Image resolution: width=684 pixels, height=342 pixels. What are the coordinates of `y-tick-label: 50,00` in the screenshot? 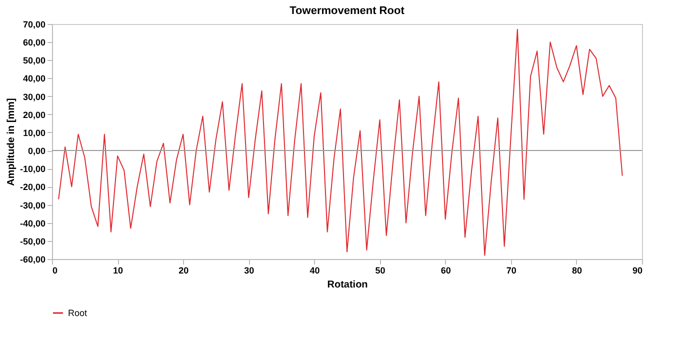 It's located at (34, 61).